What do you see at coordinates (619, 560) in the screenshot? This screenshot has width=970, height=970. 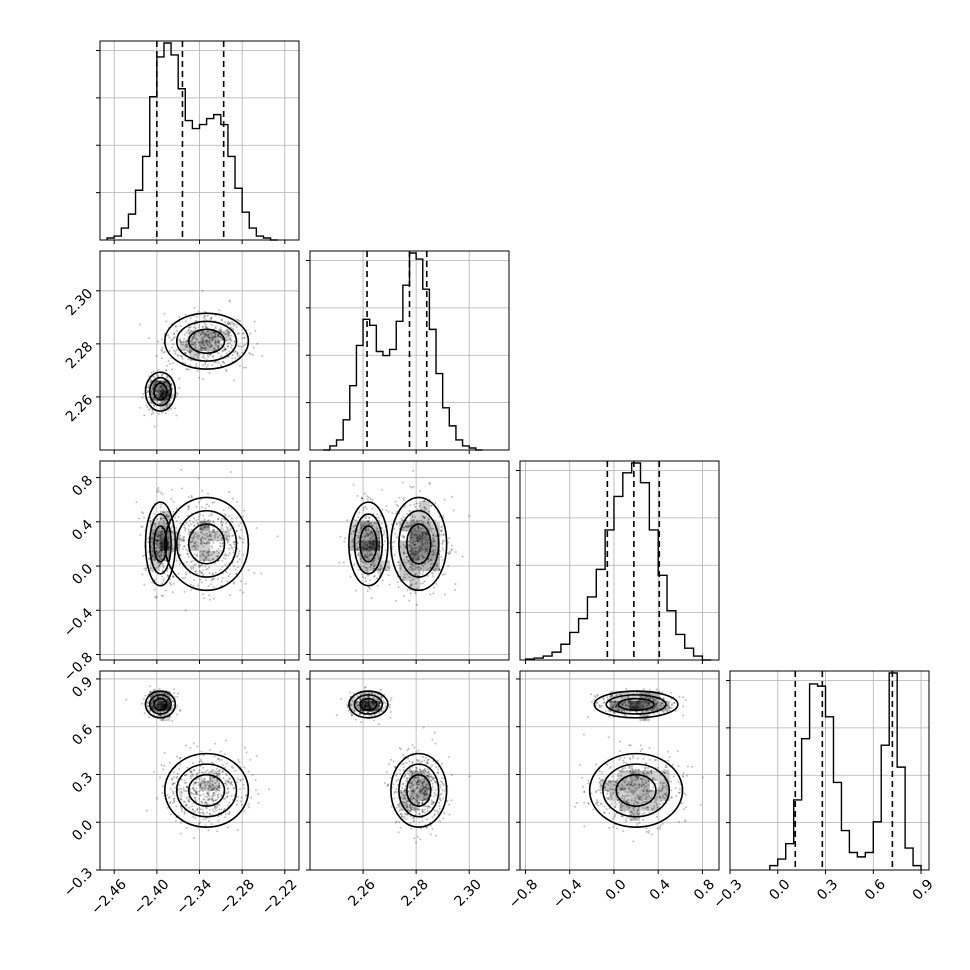 I see `panel-background` at bounding box center [619, 560].